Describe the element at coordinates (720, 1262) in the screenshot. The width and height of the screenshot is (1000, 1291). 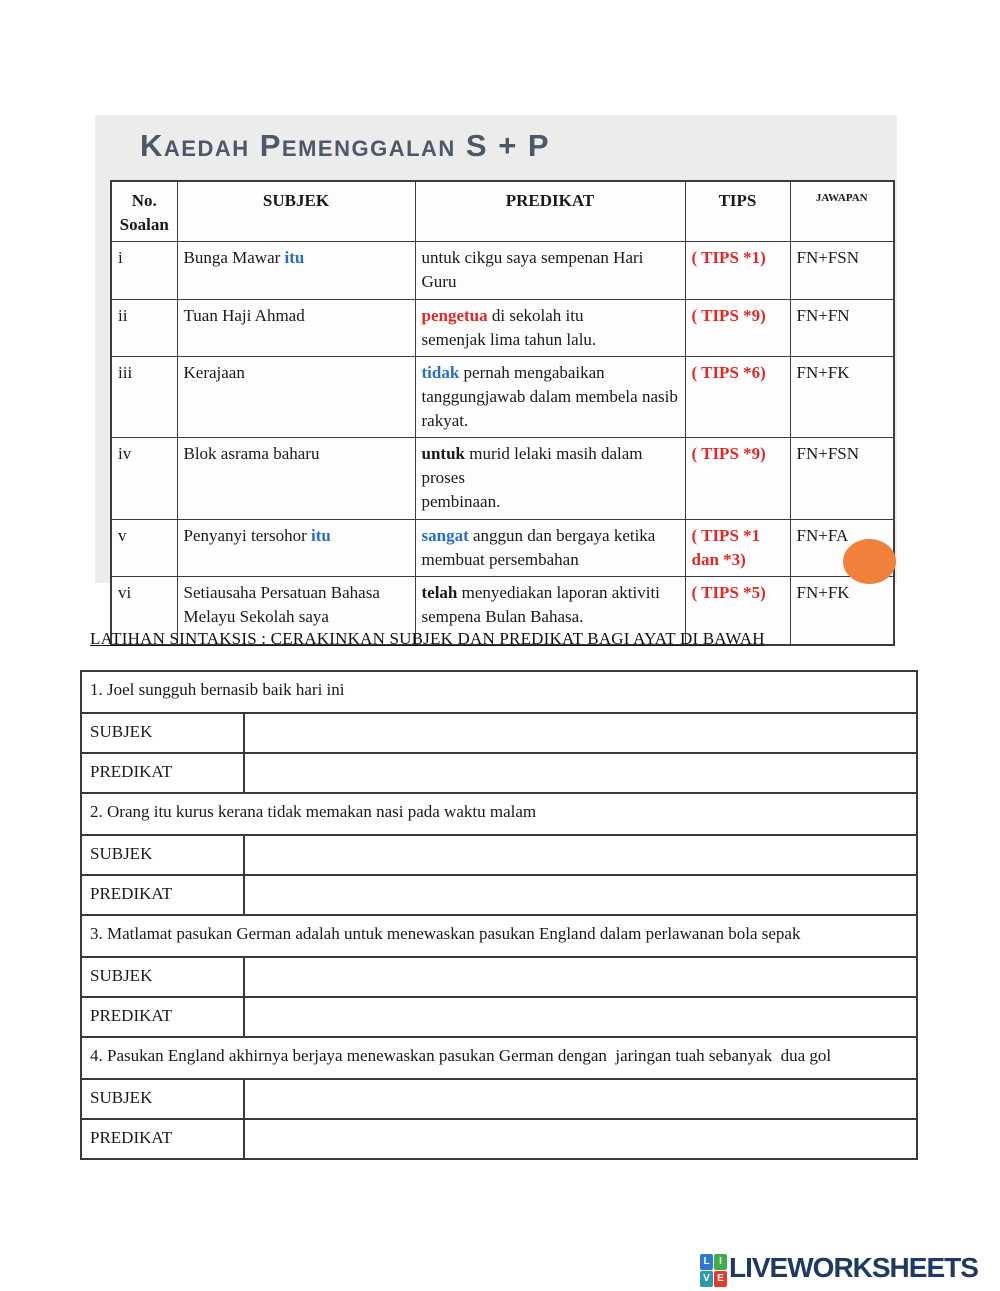
I see `logo-letter-square-i: I` at that location.